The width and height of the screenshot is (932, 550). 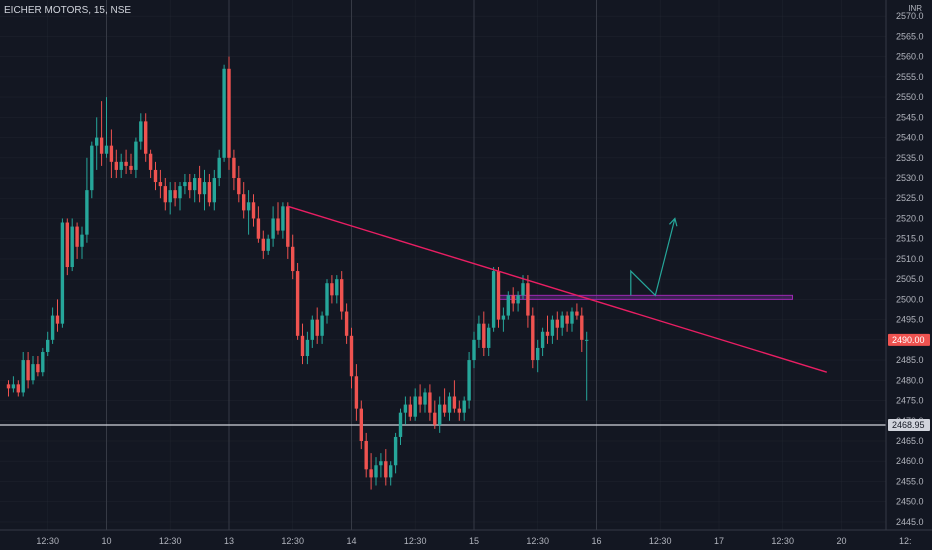 I want to click on price-tick-label: 2520.0, so click(x=910, y=218).